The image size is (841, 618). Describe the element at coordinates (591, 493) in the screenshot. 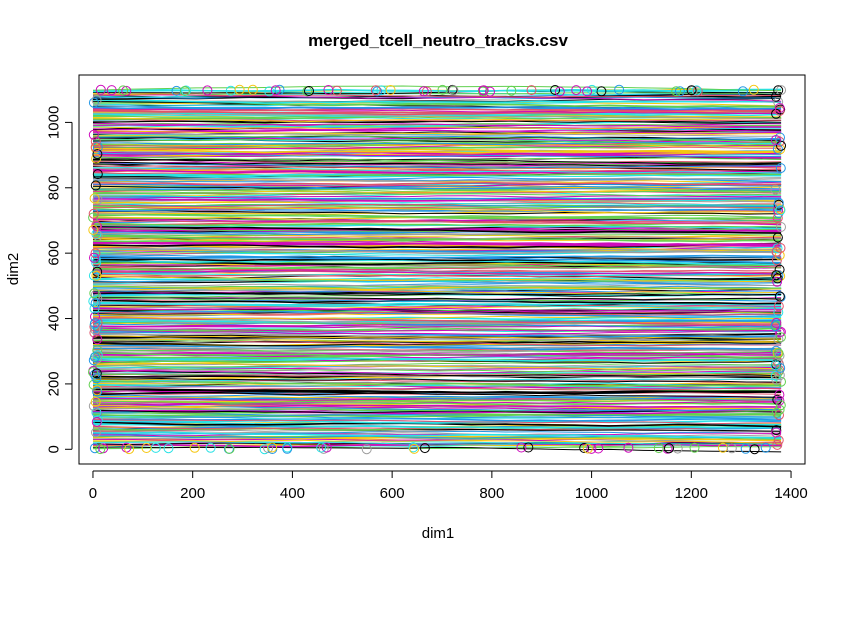

I see `x-tick-label: 1000` at that location.